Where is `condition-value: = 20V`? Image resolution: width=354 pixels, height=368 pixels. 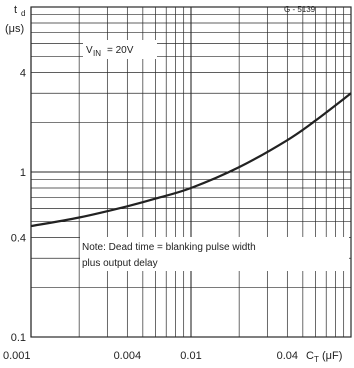 condition-value: = 20V is located at coordinates (120, 50).